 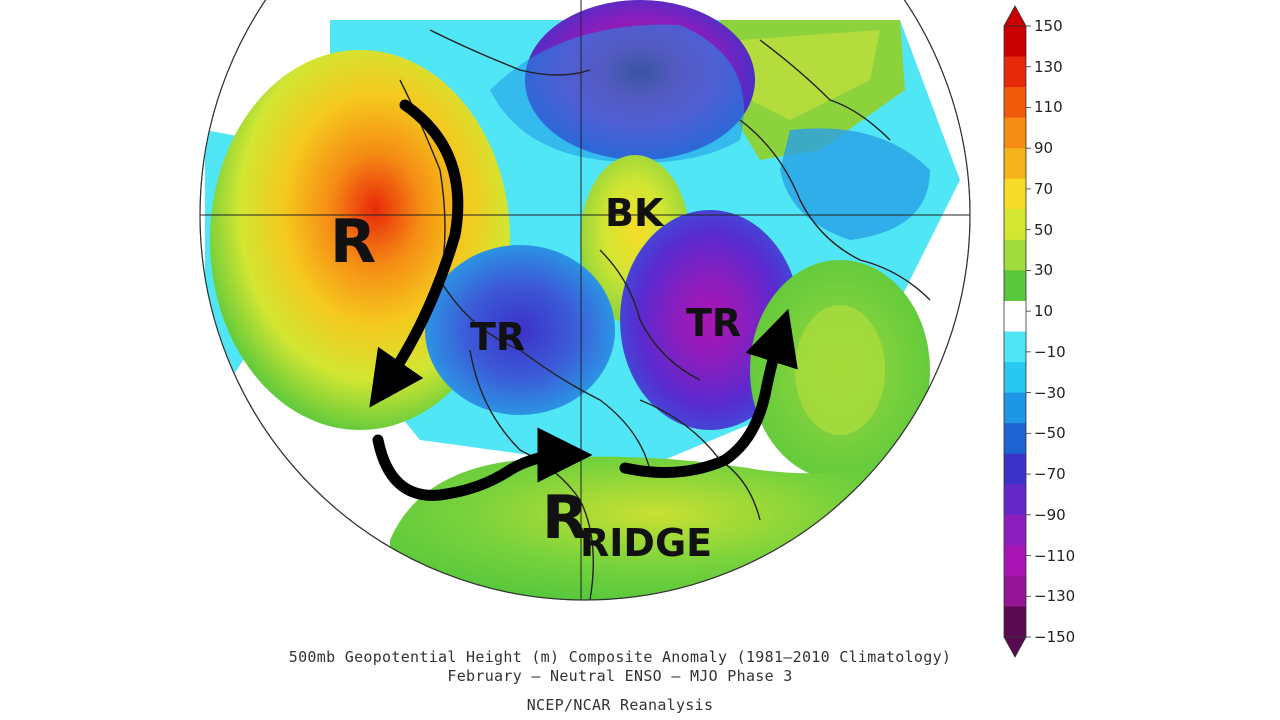 I want to click on colorbar-tick-label: −50, so click(x=1050, y=433).